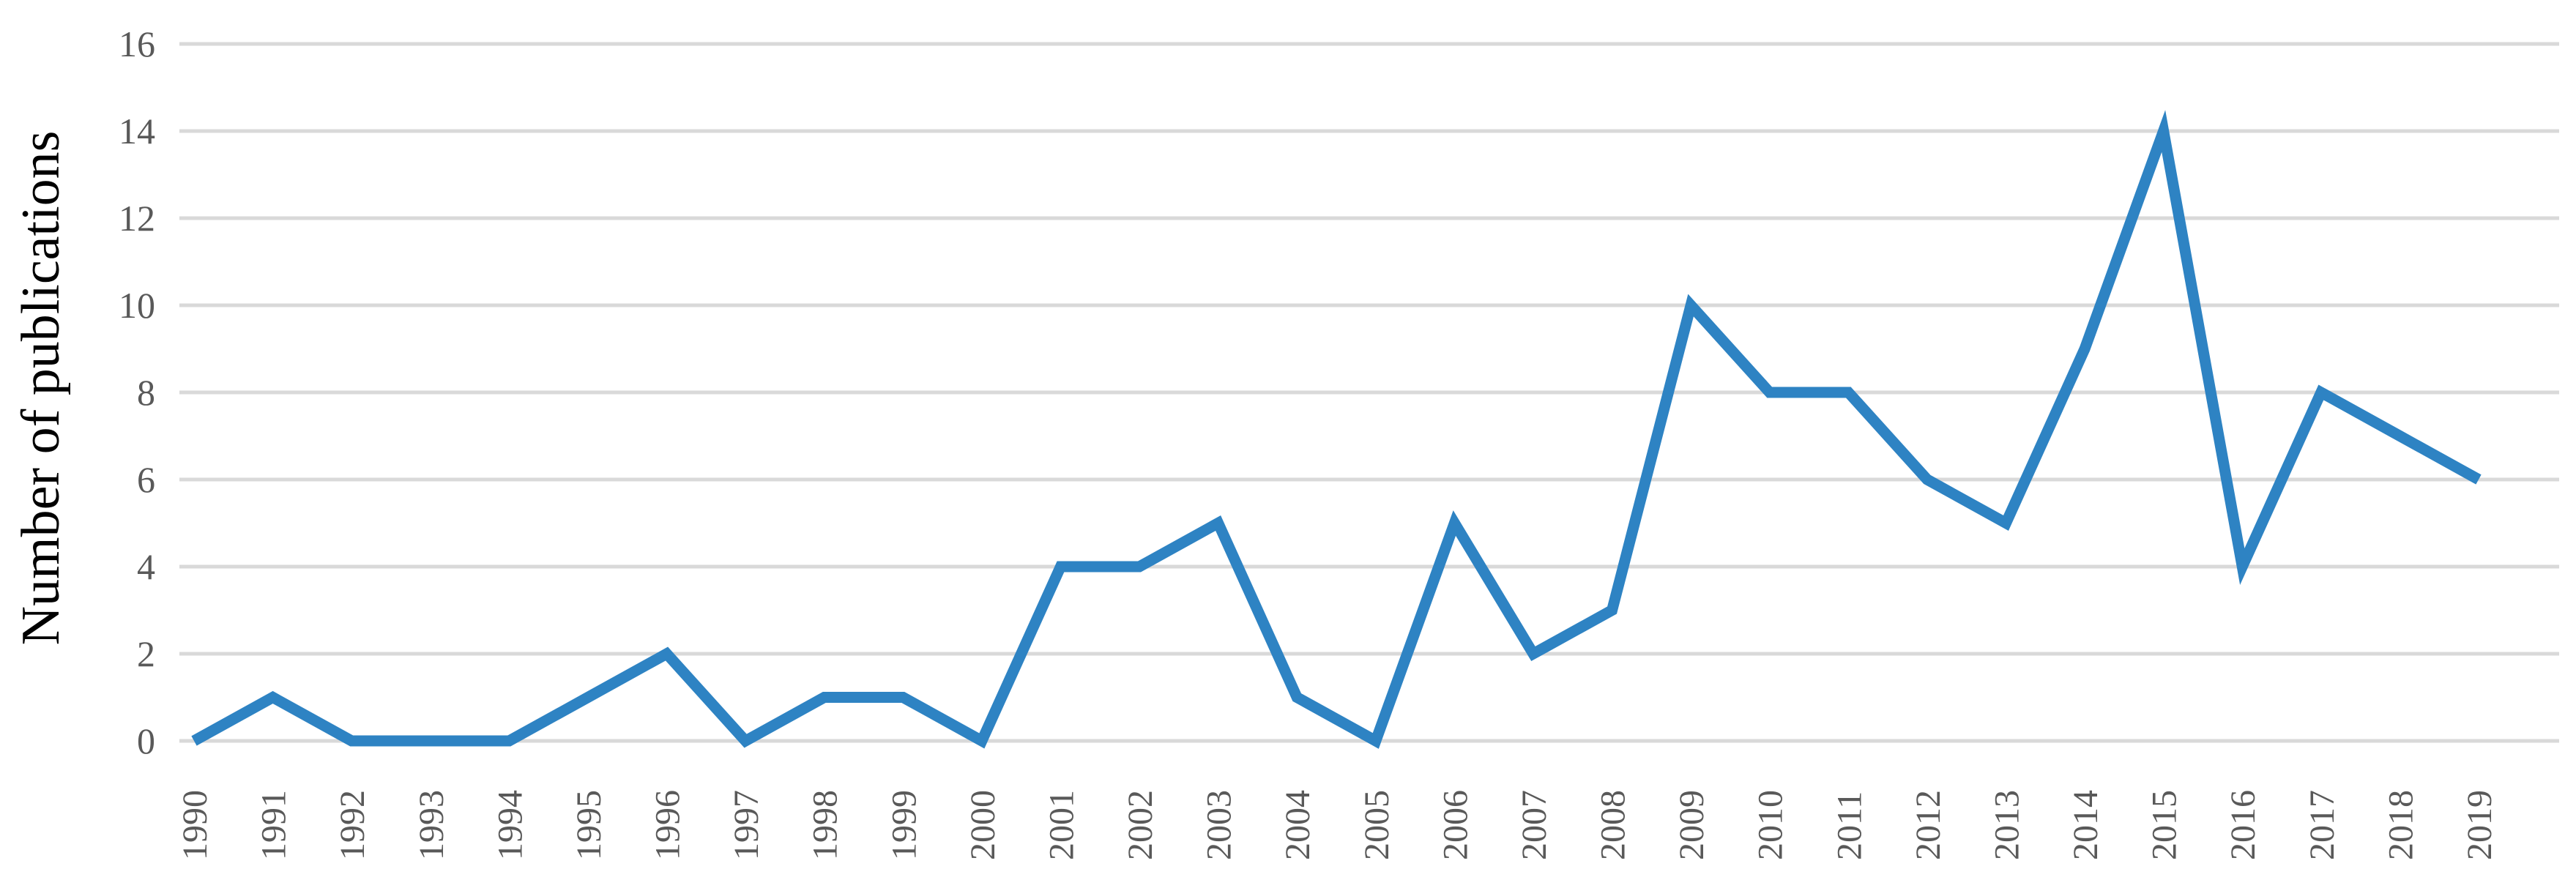 This screenshot has width=2576, height=869. I want to click on data-point-2013, so click(2005, 524).